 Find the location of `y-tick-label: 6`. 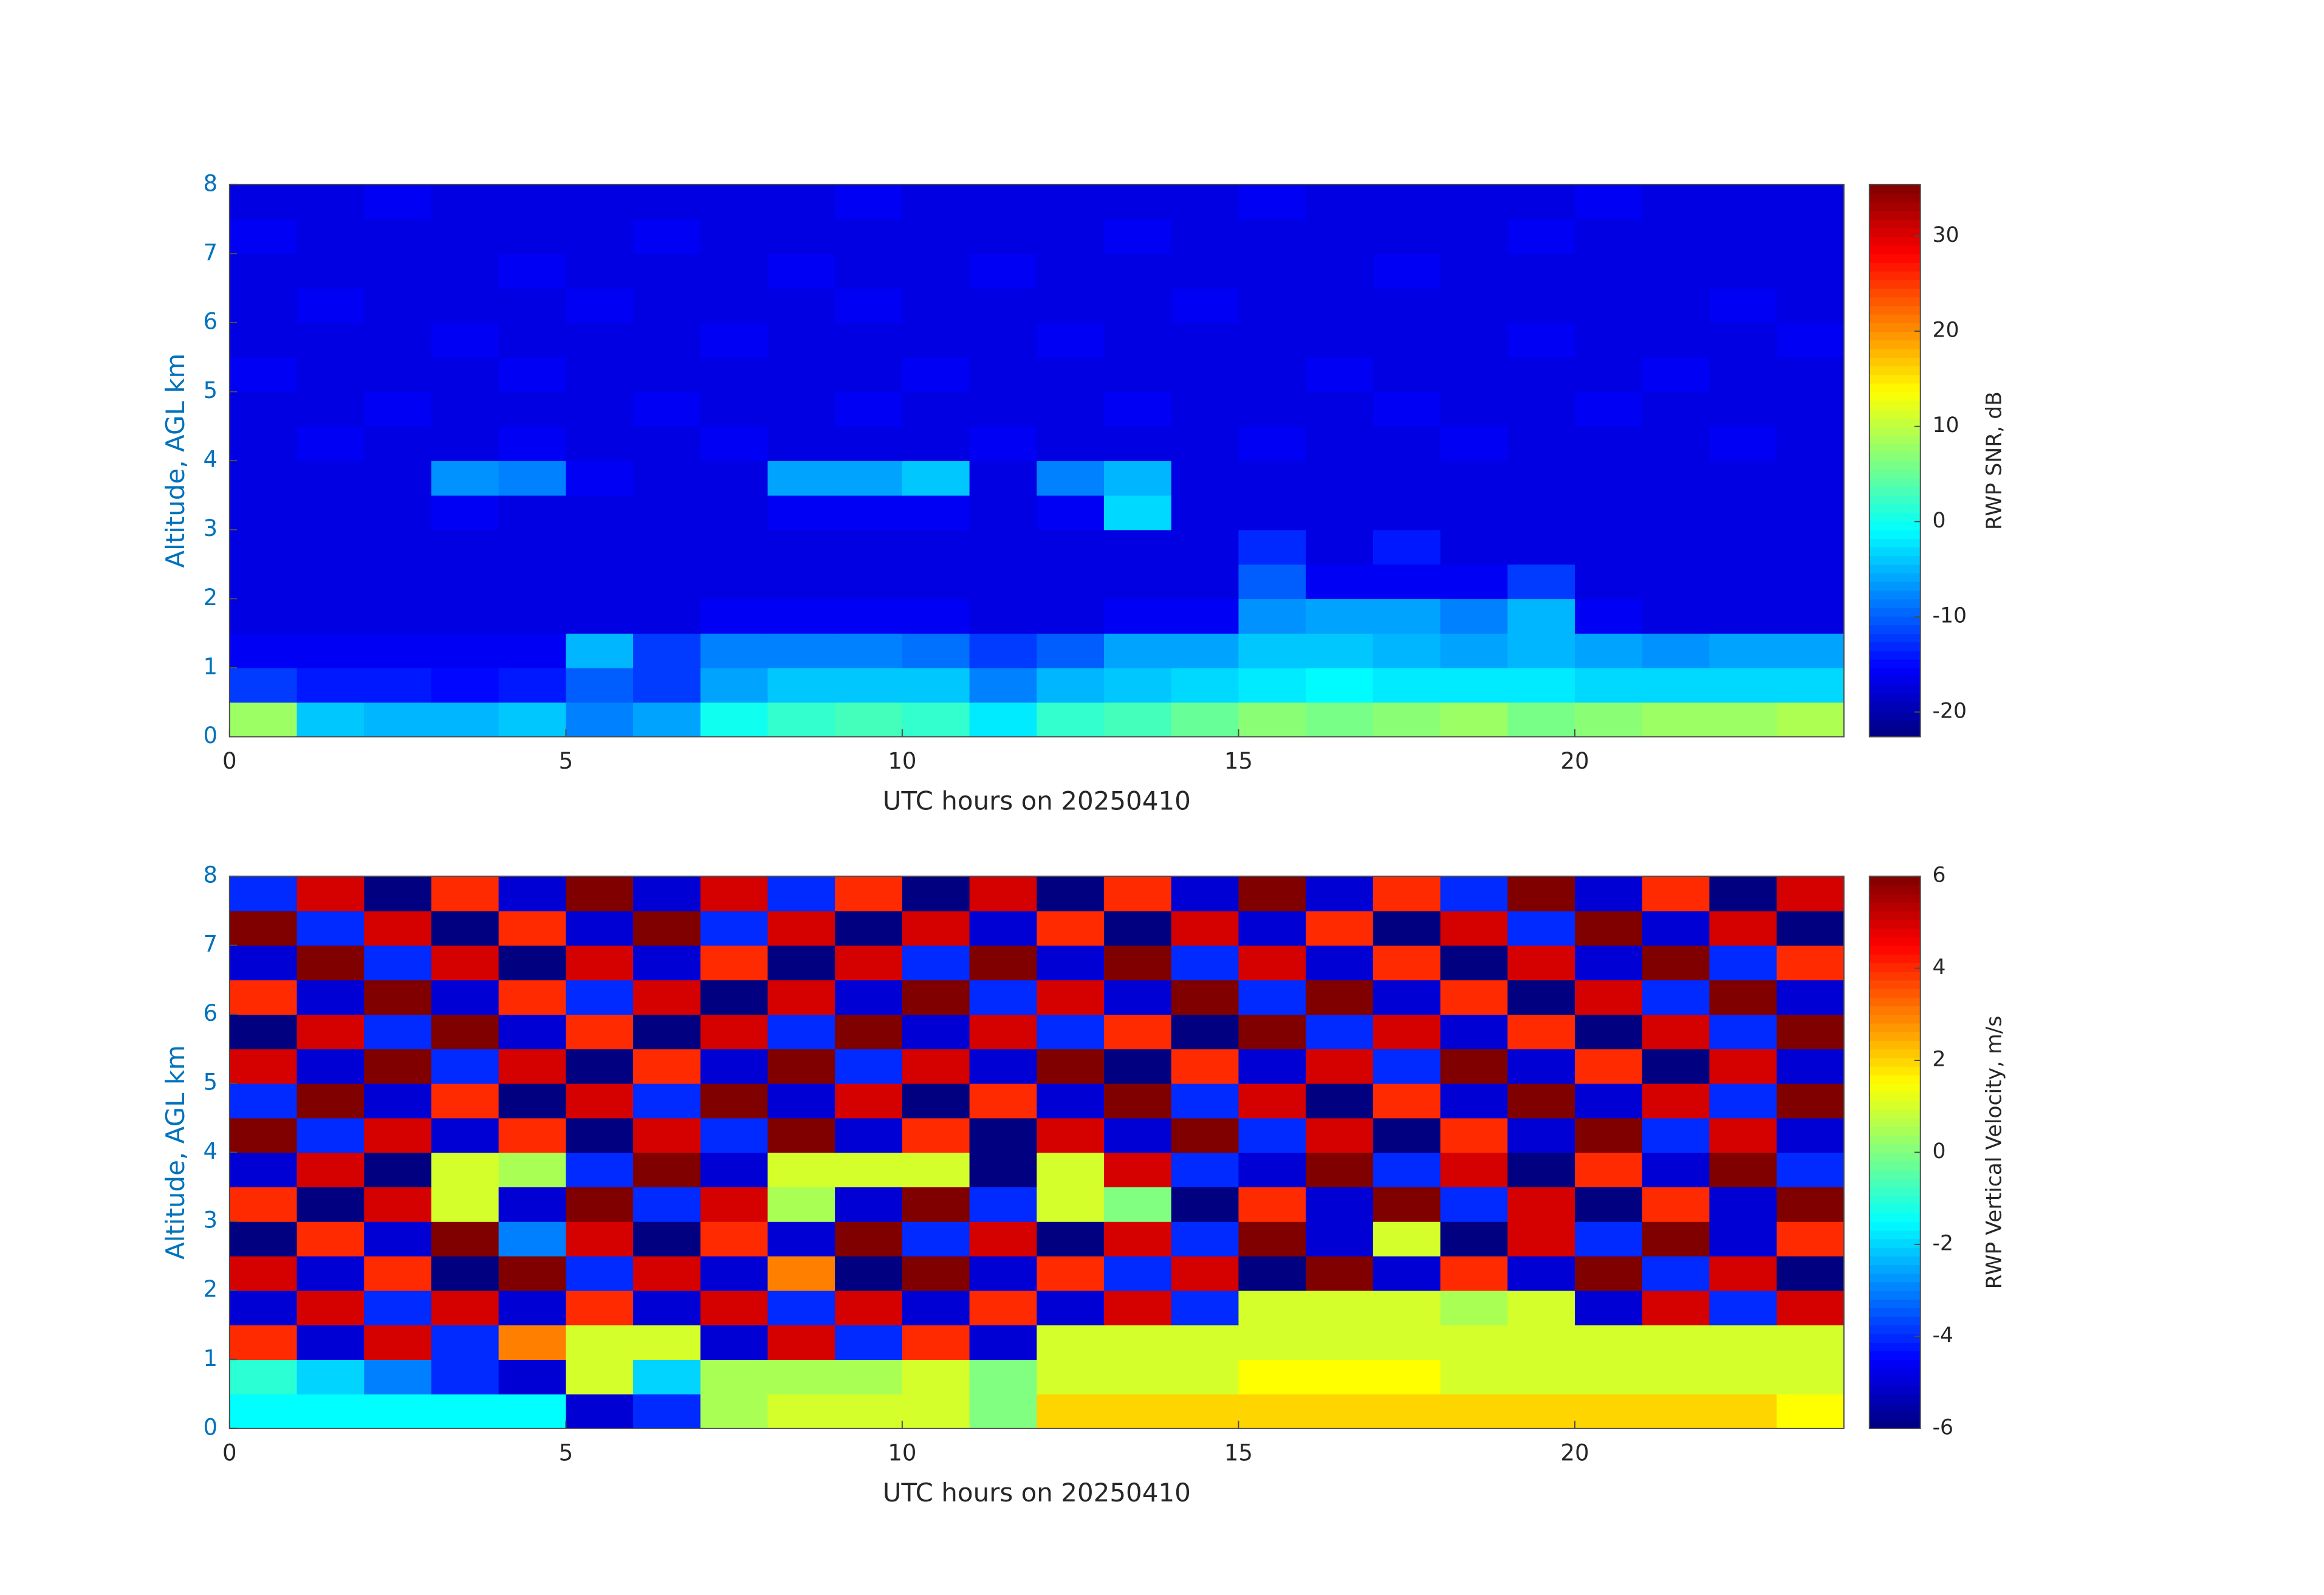

y-tick-label: 6 is located at coordinates (210, 1013).